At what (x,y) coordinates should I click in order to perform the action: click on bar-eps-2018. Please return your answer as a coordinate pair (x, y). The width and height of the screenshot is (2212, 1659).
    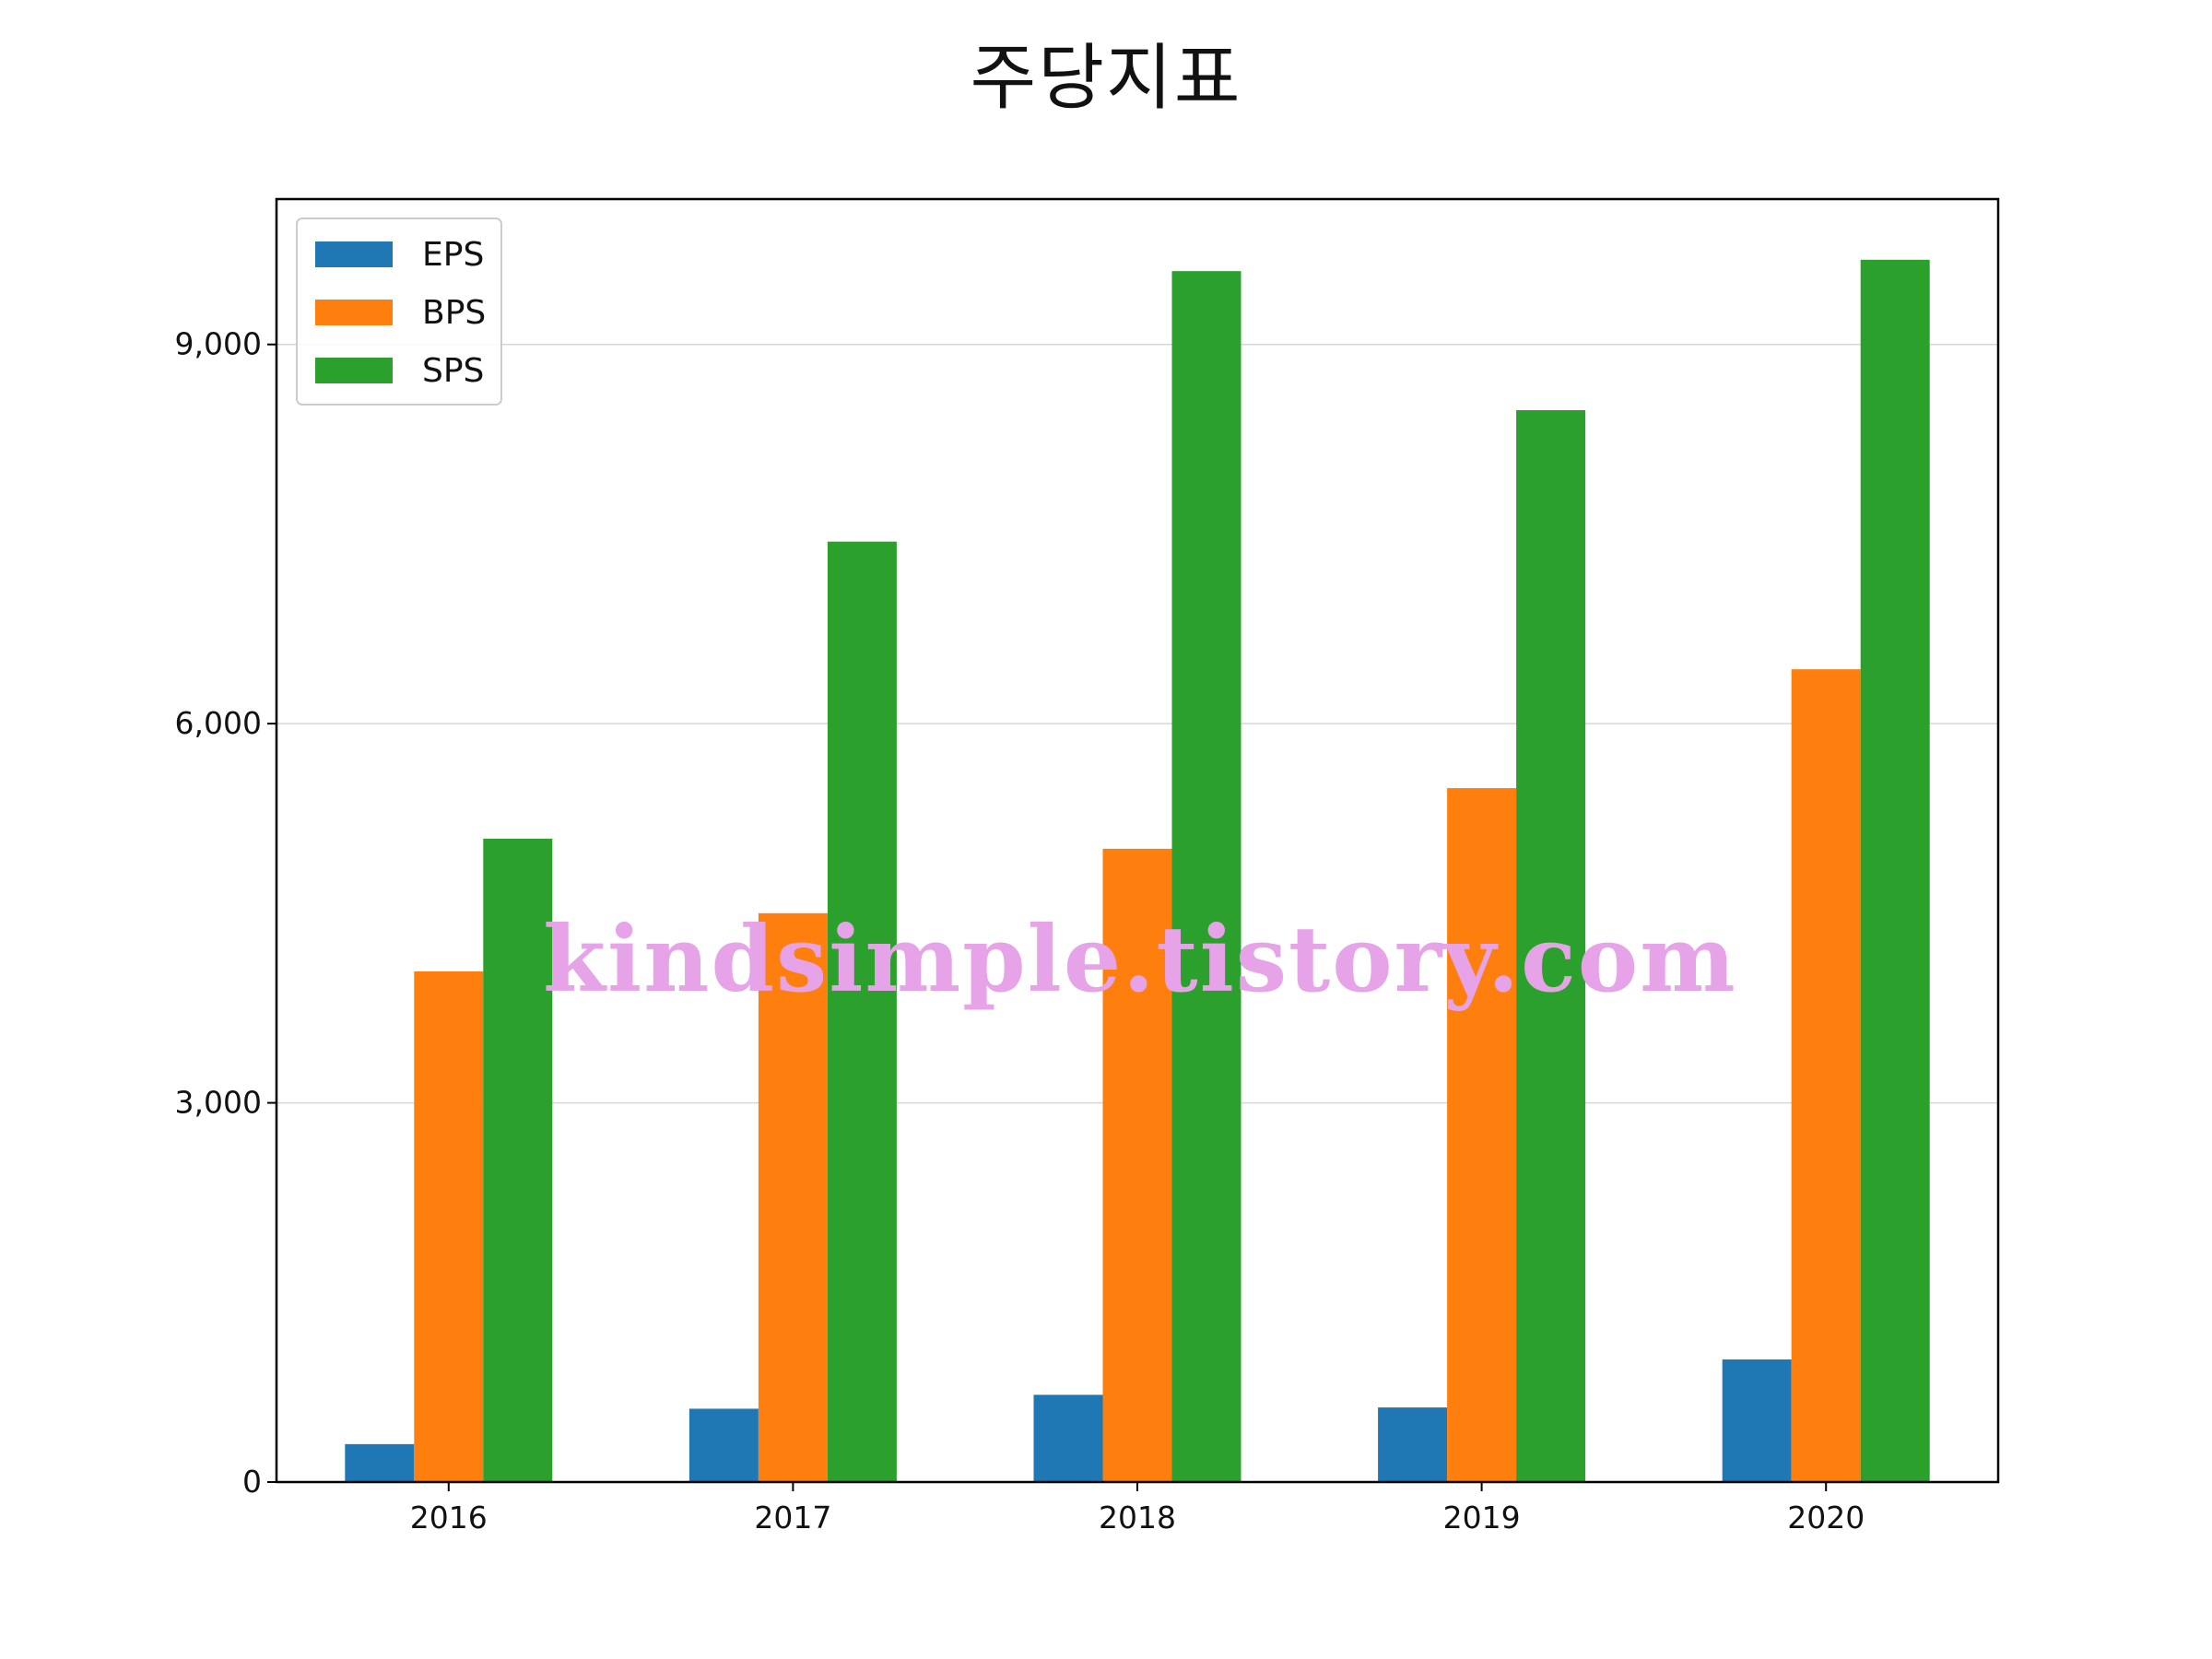
    Looking at the image, I should click on (1068, 1438).